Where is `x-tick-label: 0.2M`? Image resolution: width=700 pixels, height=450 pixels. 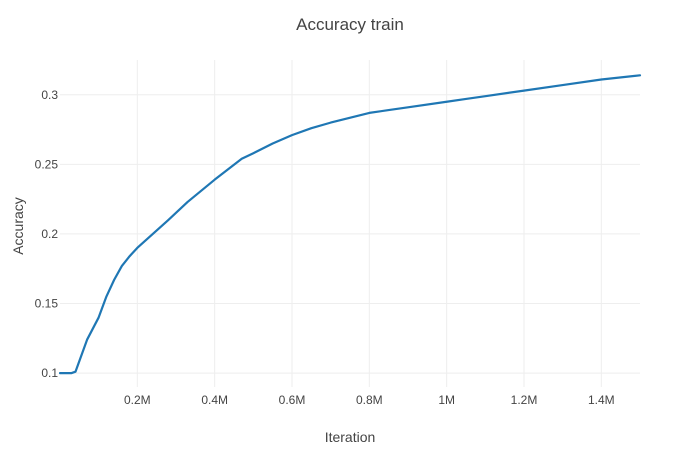
x-tick-label: 0.2M is located at coordinates (137, 400).